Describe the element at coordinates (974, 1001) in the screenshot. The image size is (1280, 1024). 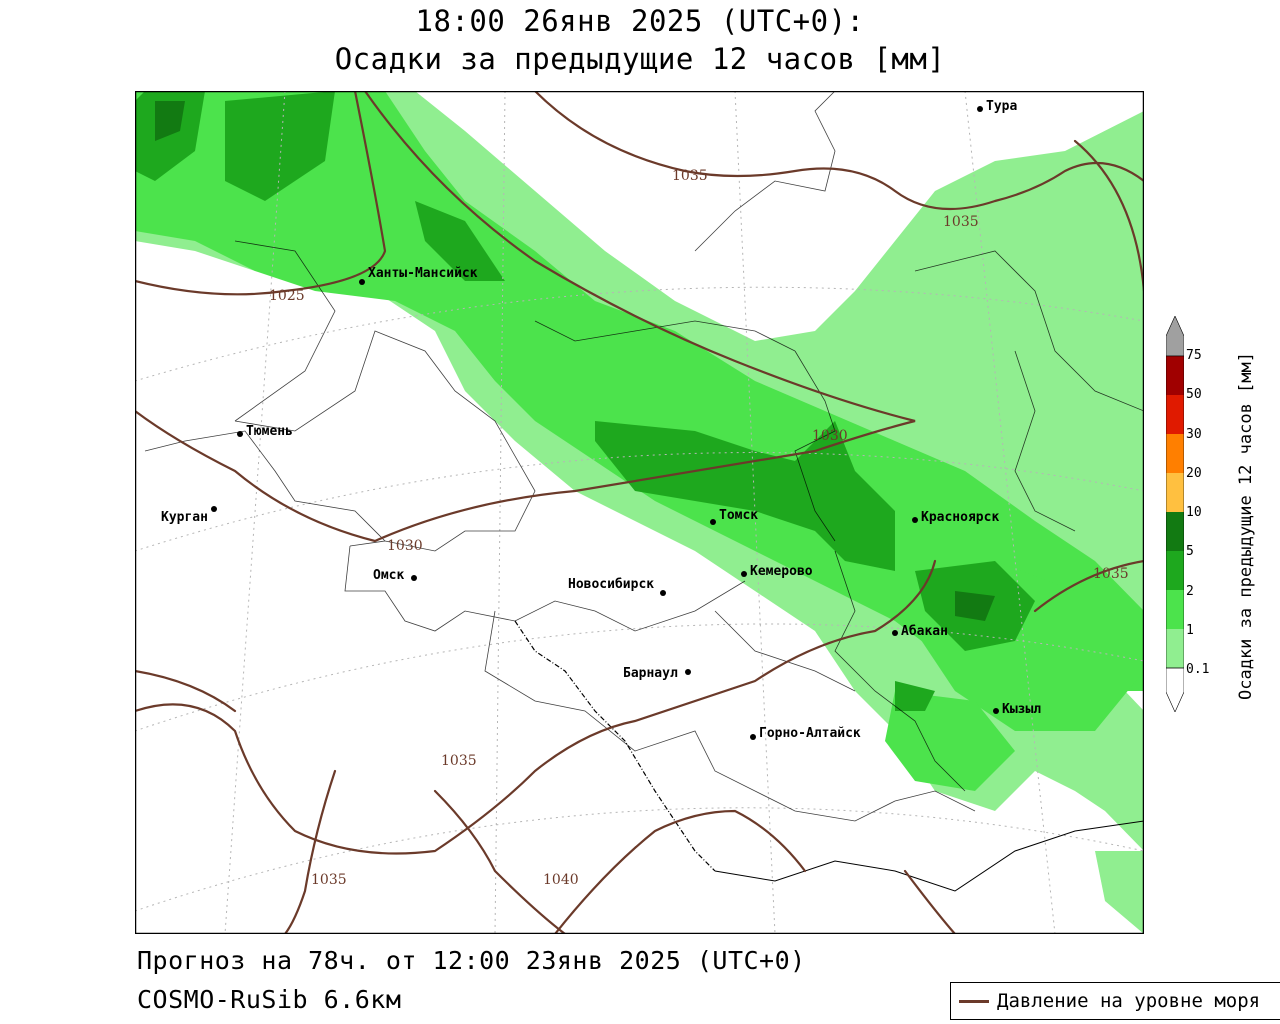
I see `isobar-legend-line` at that location.